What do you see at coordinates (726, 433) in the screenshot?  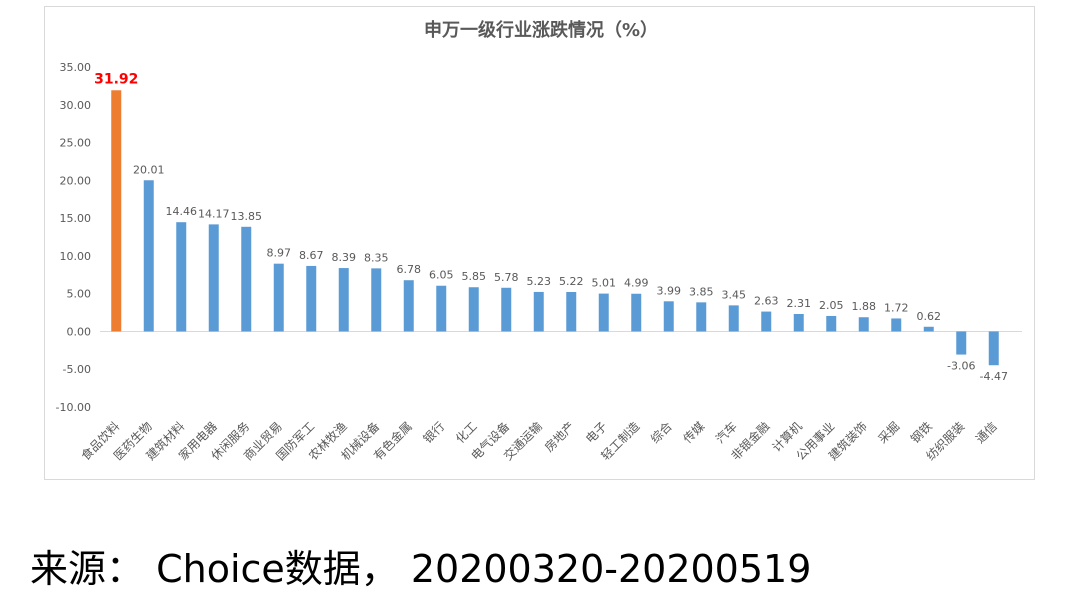 I see `x-tick-label: 汽车` at bounding box center [726, 433].